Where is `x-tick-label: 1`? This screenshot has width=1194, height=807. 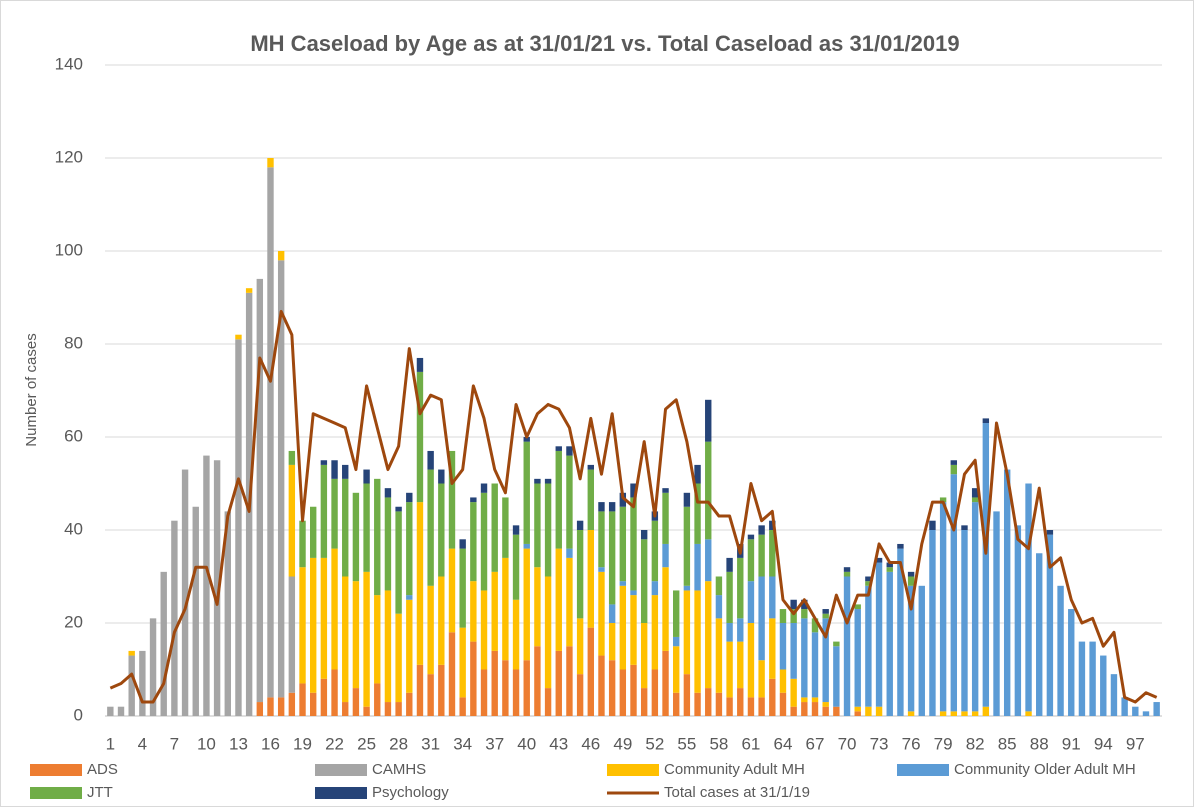 x-tick-label: 1 is located at coordinates (110, 743).